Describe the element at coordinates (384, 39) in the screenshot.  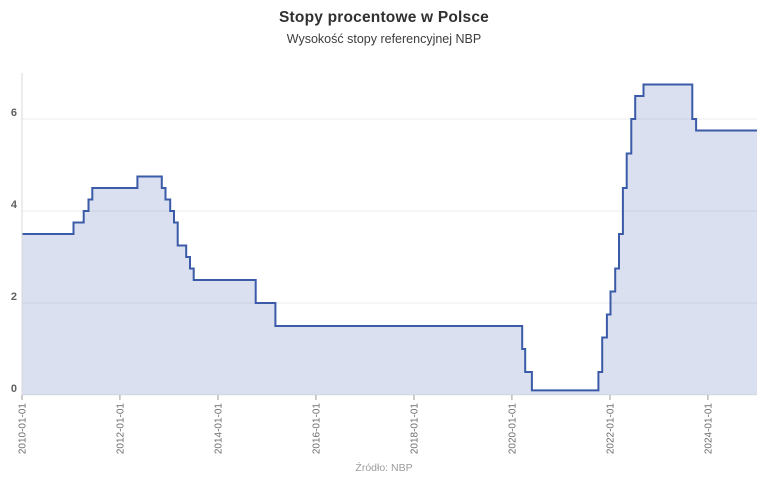
I see `chart-subtitle: Wysokość stopy referencyjnej NBP` at that location.